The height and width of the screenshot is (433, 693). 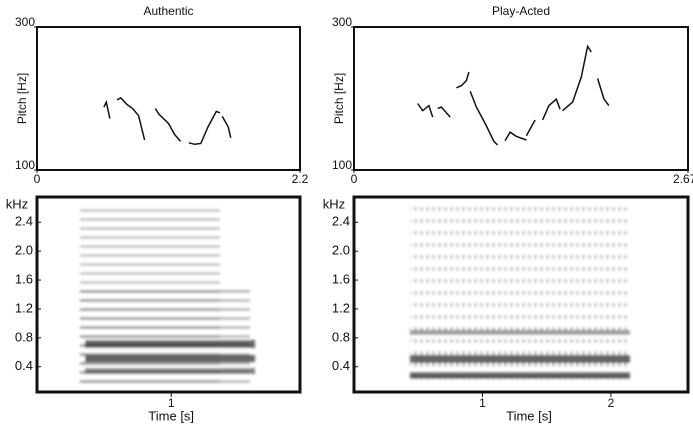 I want to click on x-tick-label: 2, so click(x=611, y=403).